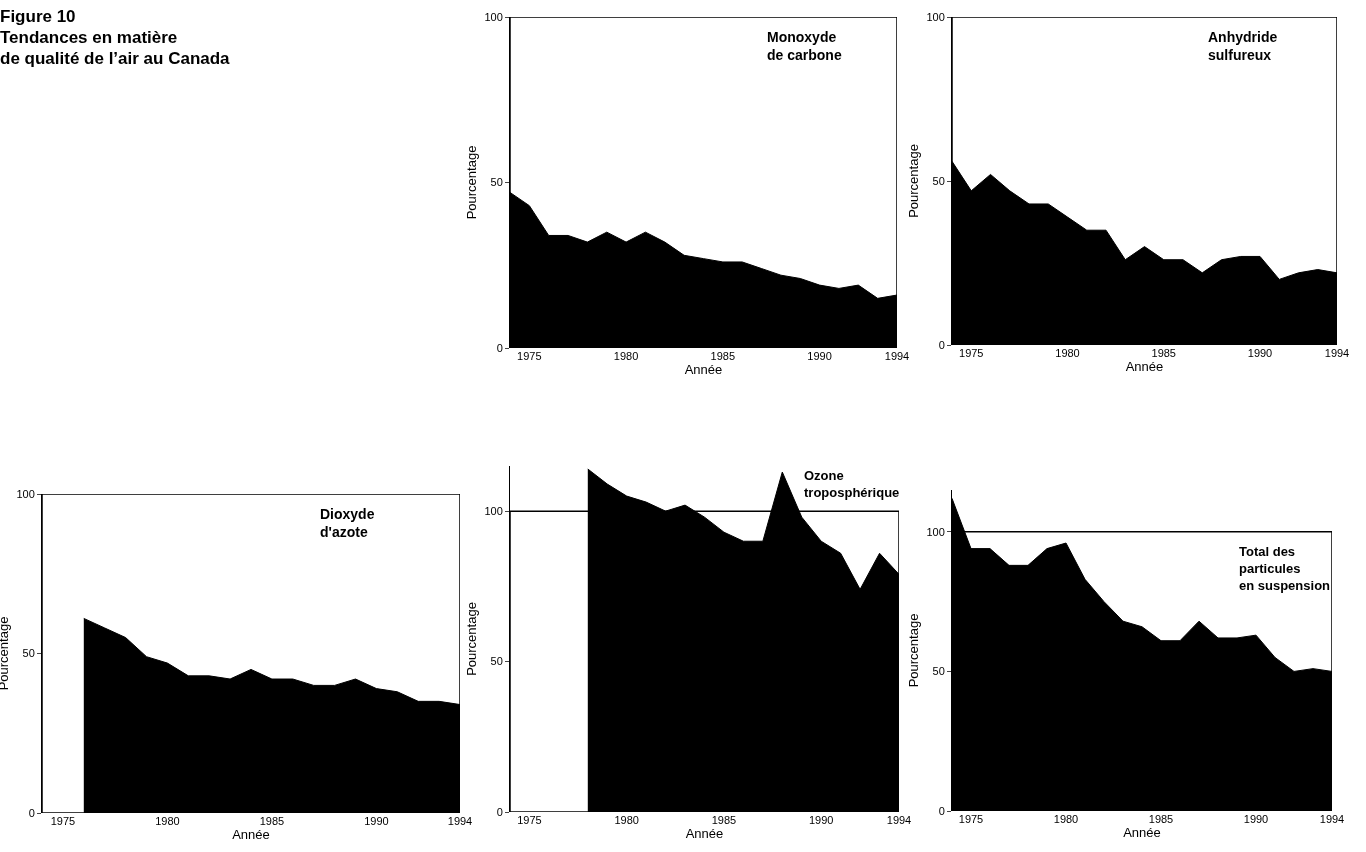  I want to click on text: Total des particules en suspension, so click(1285, 568).